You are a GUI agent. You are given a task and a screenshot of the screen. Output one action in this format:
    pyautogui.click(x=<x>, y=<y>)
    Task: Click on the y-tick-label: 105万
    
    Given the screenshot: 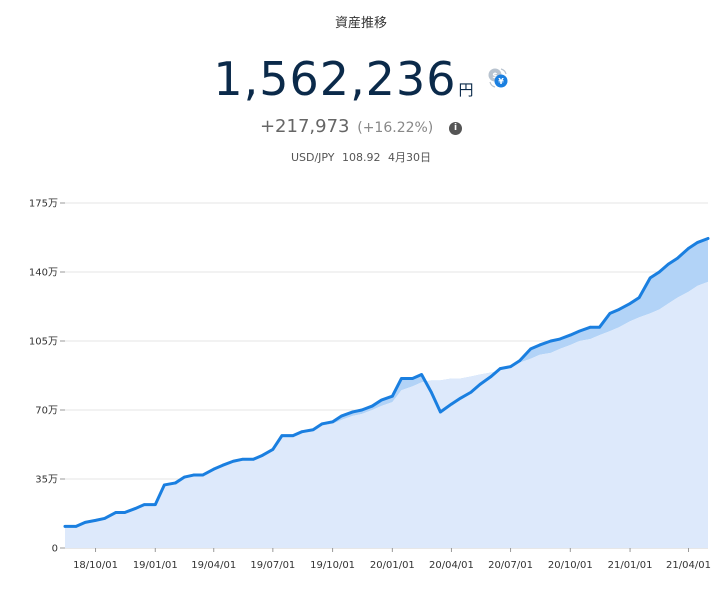 What is the action you would take?
    pyautogui.click(x=43, y=342)
    